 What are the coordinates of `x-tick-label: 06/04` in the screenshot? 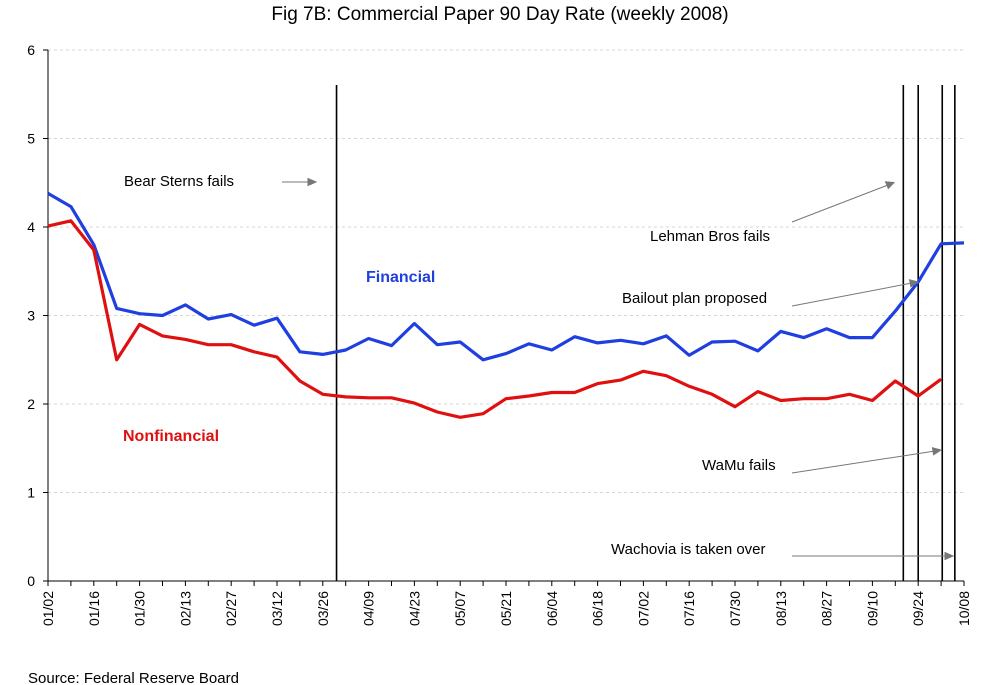 It's located at (552, 608).